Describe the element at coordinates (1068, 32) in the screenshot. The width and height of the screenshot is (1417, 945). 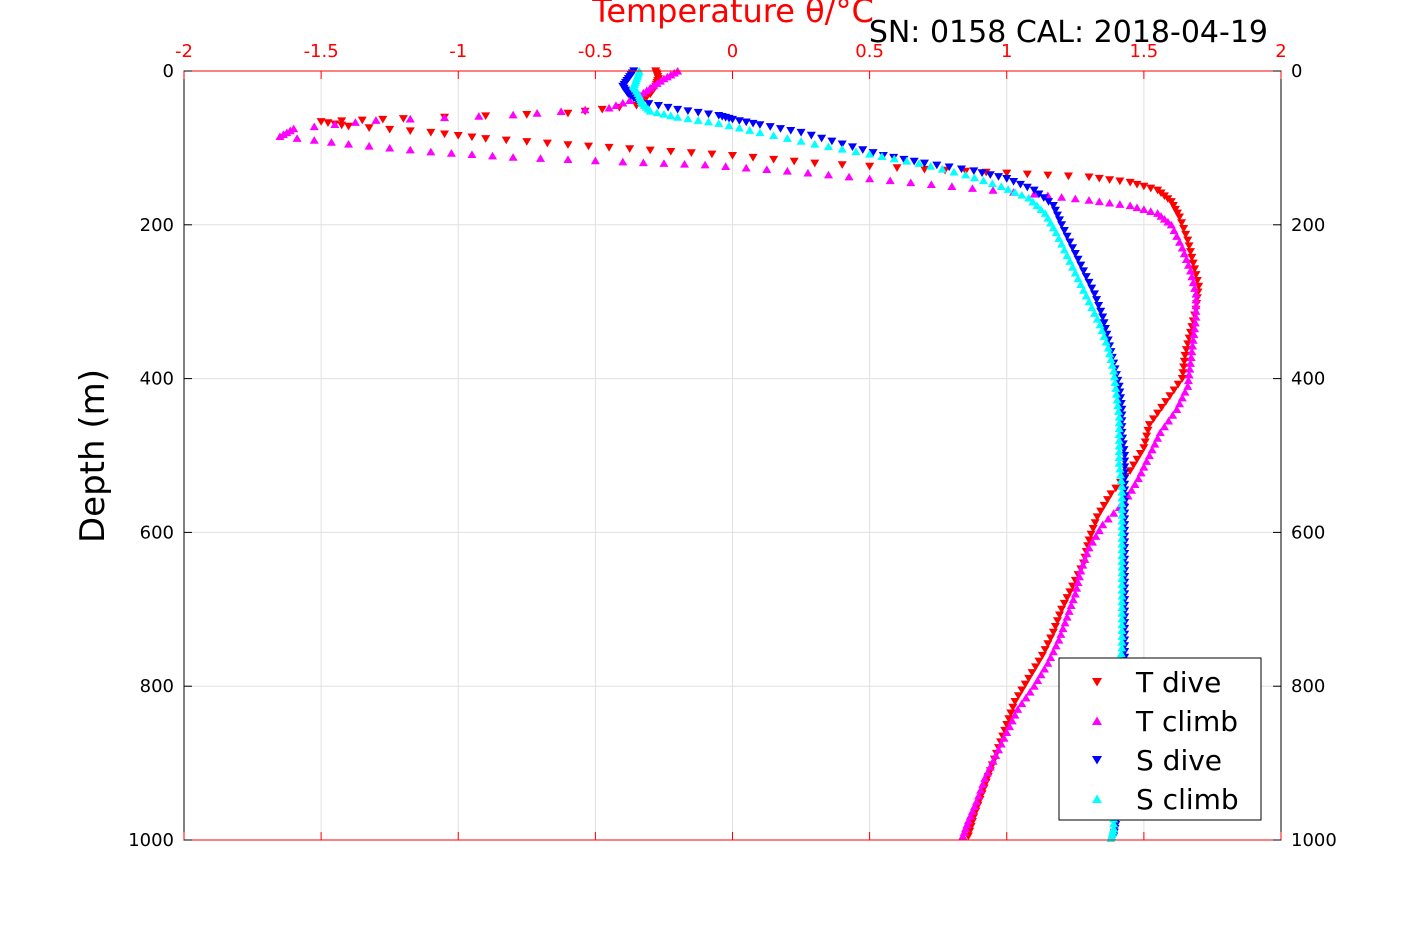
I see `serial-annotation: SN: 0158 CAL: 2018-04-19` at that location.